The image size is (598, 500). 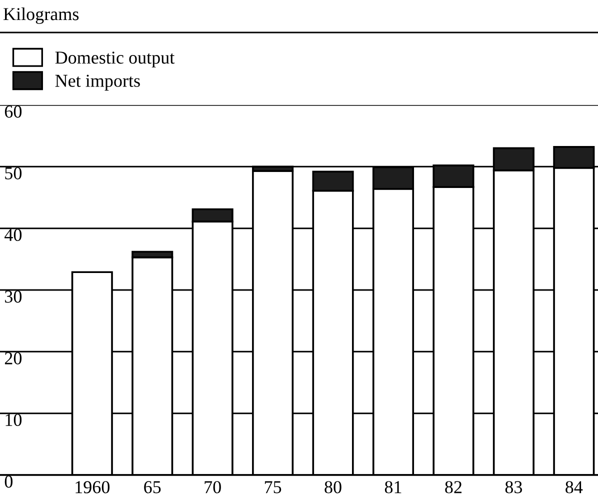 What do you see at coordinates (41, 16) in the screenshot?
I see `y-axis-title: Kilograms` at bounding box center [41, 16].